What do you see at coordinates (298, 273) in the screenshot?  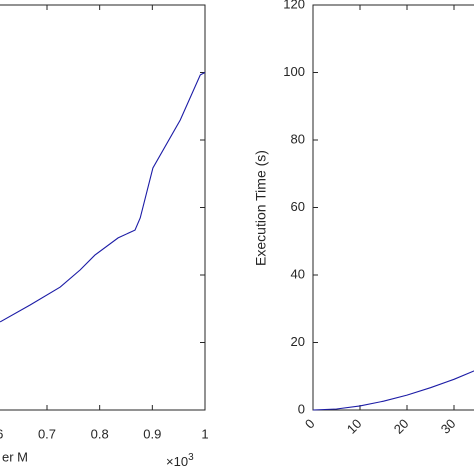 I see `y-tick-label: 40` at bounding box center [298, 273].